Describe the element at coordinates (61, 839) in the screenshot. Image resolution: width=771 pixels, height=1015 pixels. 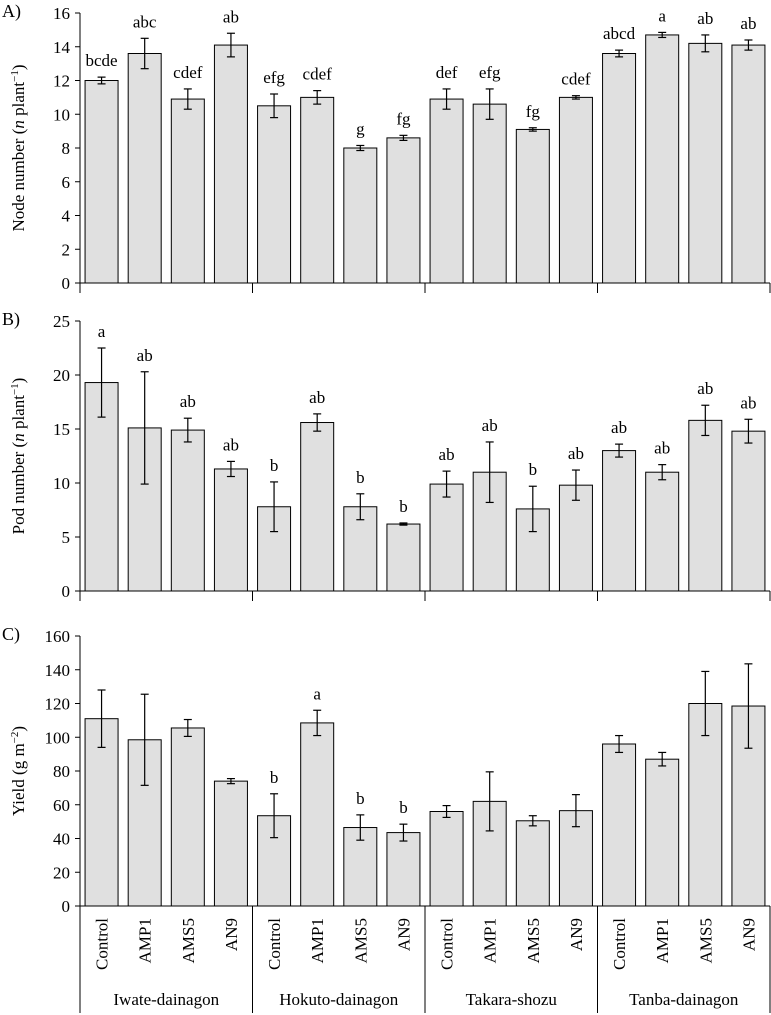
I see `y-tick-label: 40` at that location.